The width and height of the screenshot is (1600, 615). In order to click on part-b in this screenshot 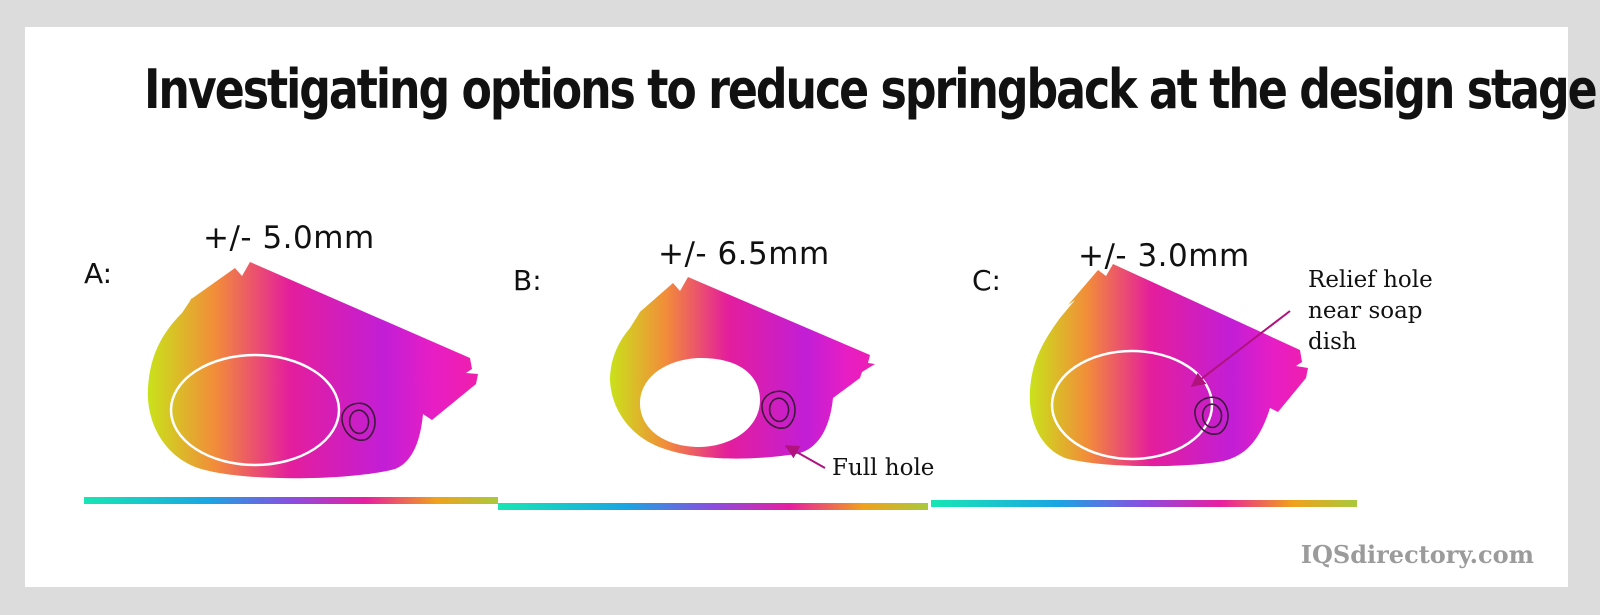, I will do `click(742, 368)`.